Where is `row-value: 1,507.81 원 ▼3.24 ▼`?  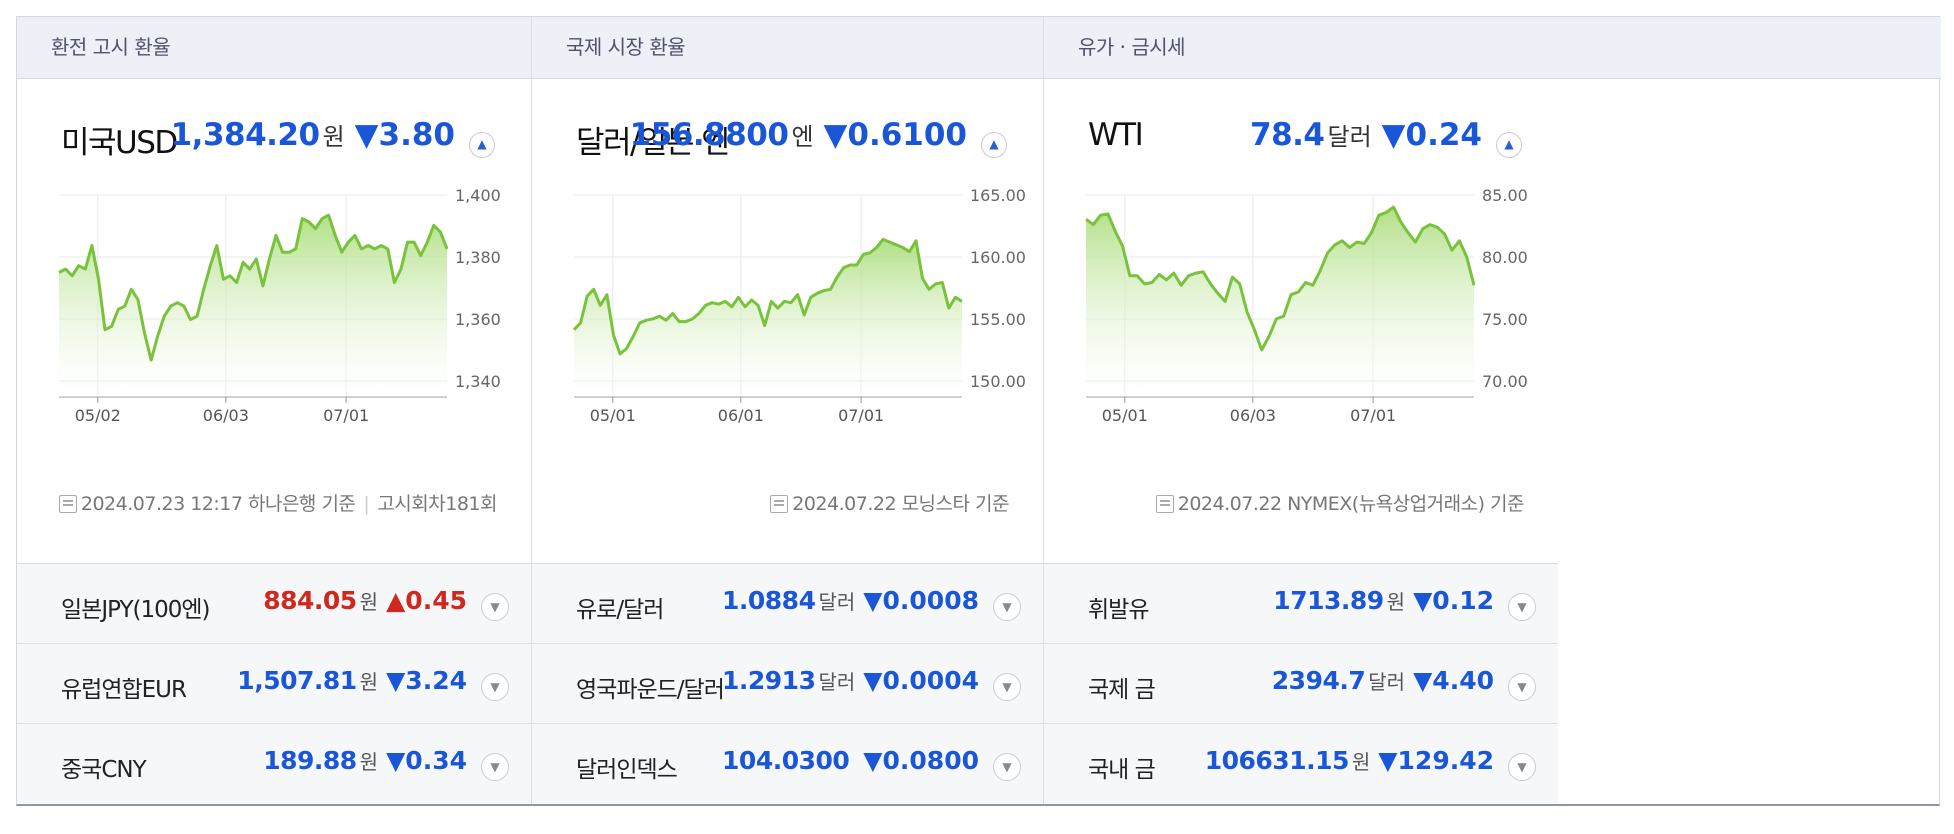
row-value: 1,507.81 원 ▼3.24 ▼ is located at coordinates (373, 683).